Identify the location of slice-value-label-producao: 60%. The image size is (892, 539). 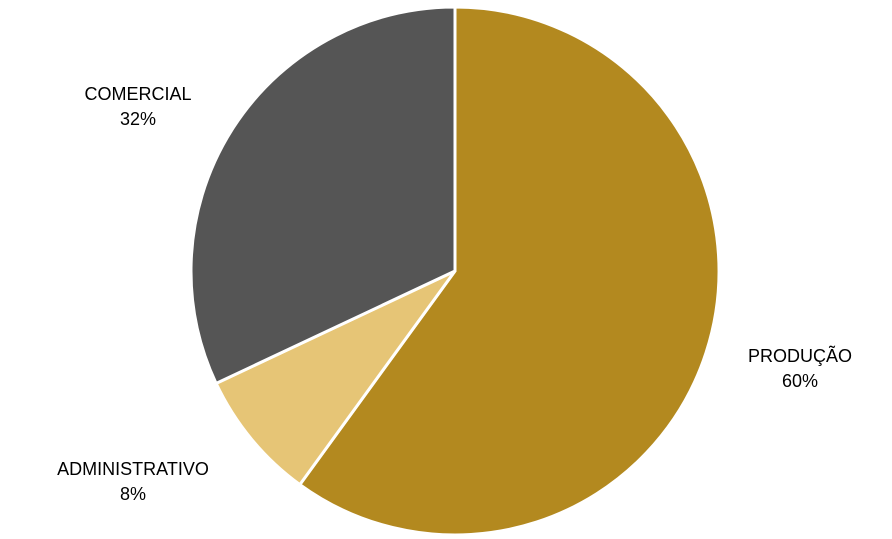
(800, 381).